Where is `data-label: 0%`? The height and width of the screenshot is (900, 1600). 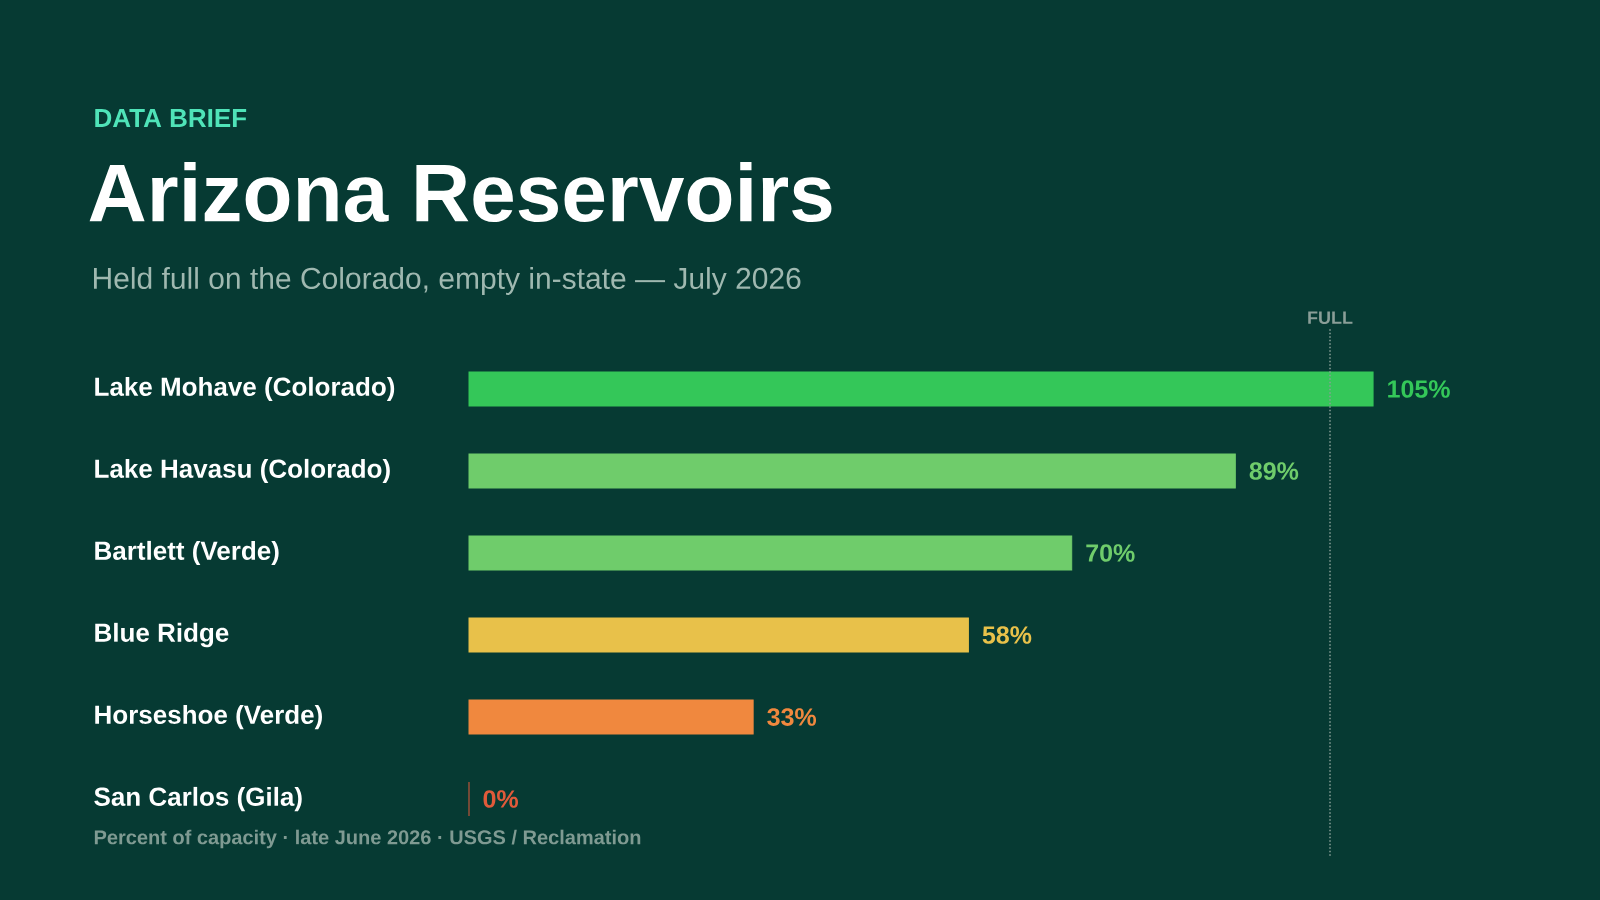 data-label: 0% is located at coordinates (500, 799).